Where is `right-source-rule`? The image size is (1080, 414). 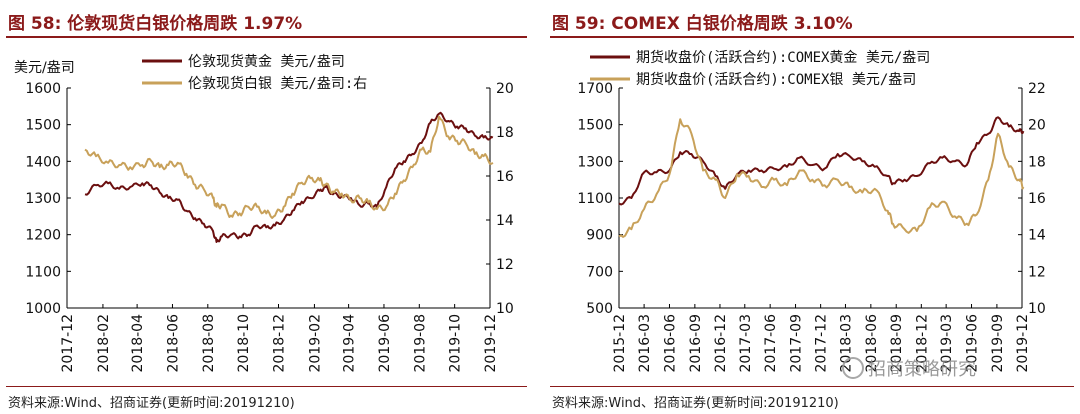 right-source-rule is located at coordinates (812, 386).